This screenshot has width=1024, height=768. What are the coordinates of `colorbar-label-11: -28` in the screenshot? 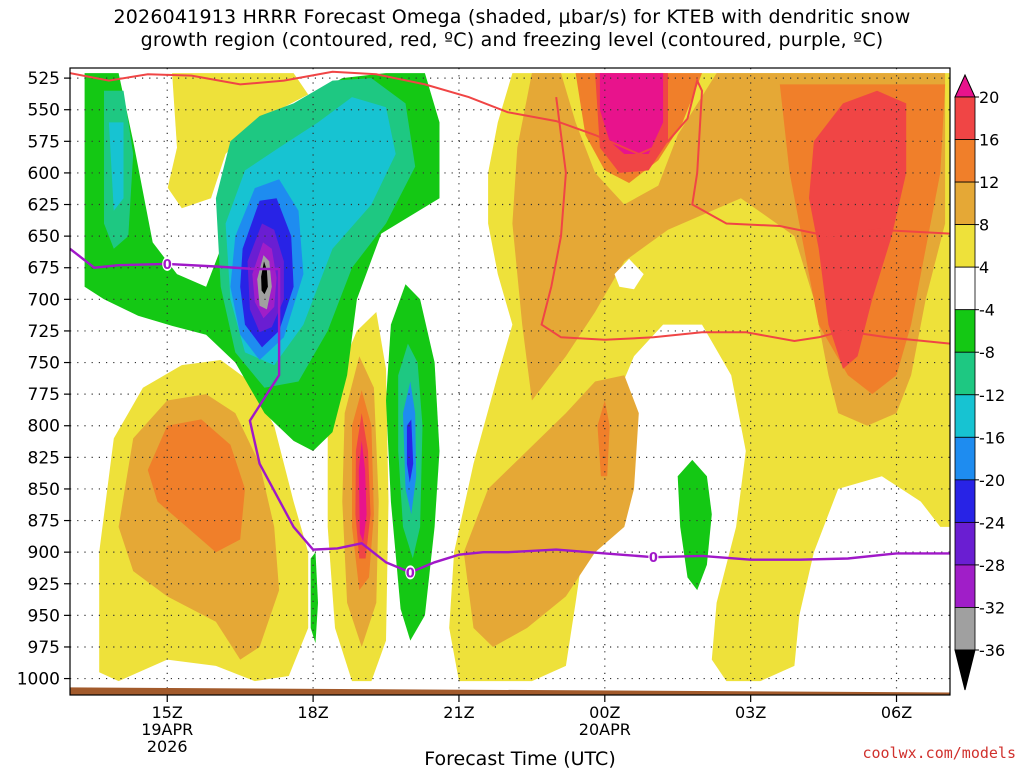 It's located at (992, 565).